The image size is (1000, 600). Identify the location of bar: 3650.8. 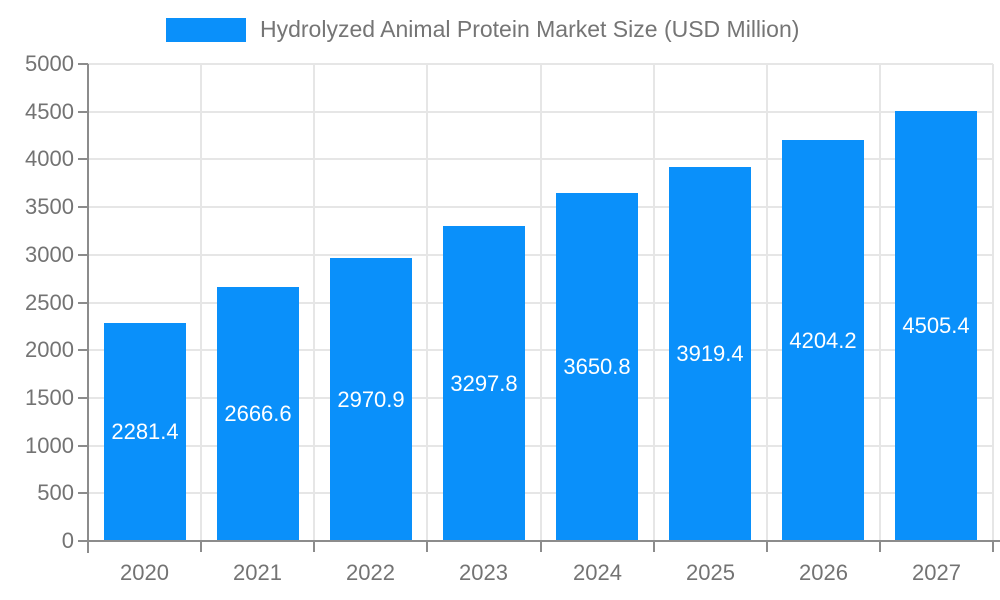
(597, 367).